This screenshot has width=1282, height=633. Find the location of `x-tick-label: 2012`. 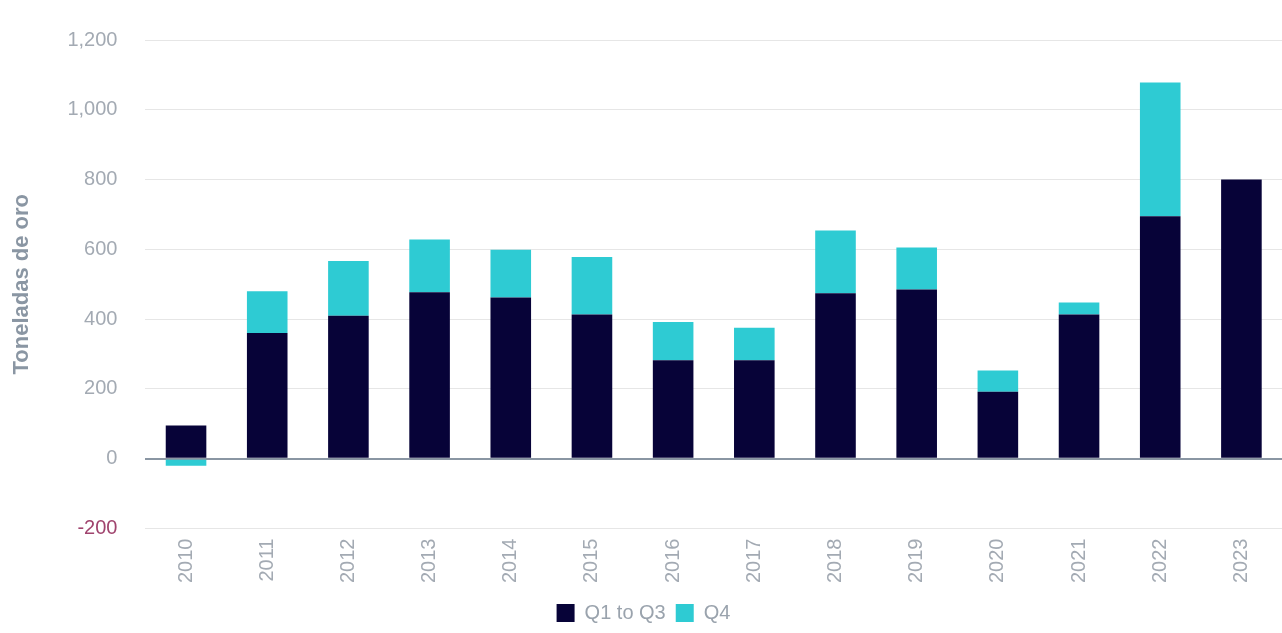

x-tick-label: 2012 is located at coordinates (346, 561).